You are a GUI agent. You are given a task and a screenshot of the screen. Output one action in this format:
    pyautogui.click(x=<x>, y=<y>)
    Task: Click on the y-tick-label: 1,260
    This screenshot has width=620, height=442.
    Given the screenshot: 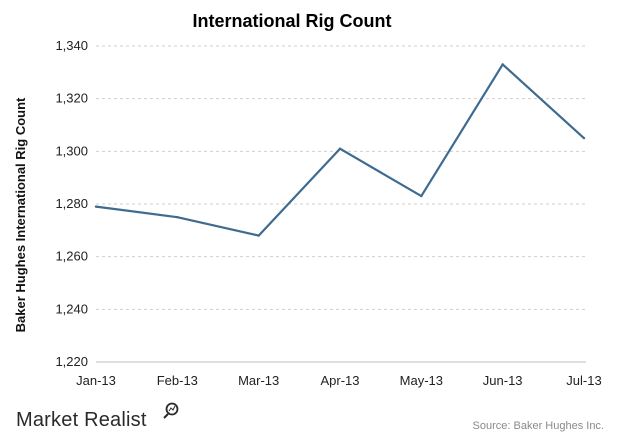 What is the action you would take?
    pyautogui.click(x=71, y=256)
    